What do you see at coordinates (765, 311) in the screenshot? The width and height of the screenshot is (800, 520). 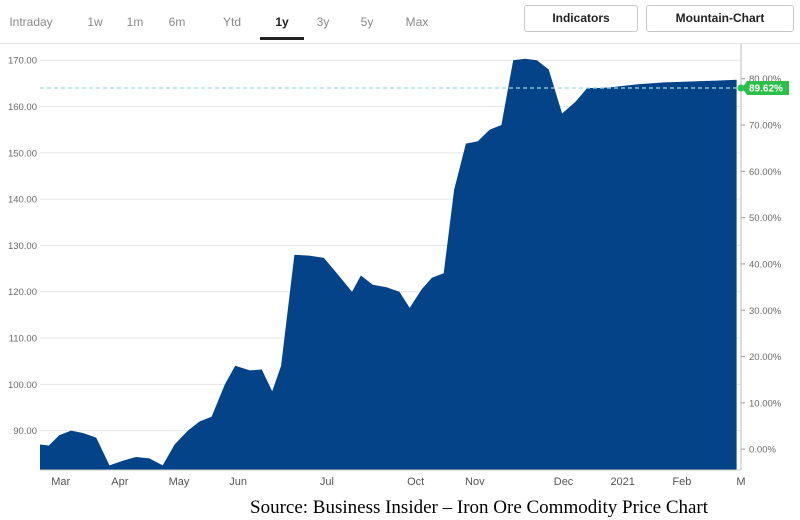 I see `y2-tick-label: 30.00%` at bounding box center [765, 311].